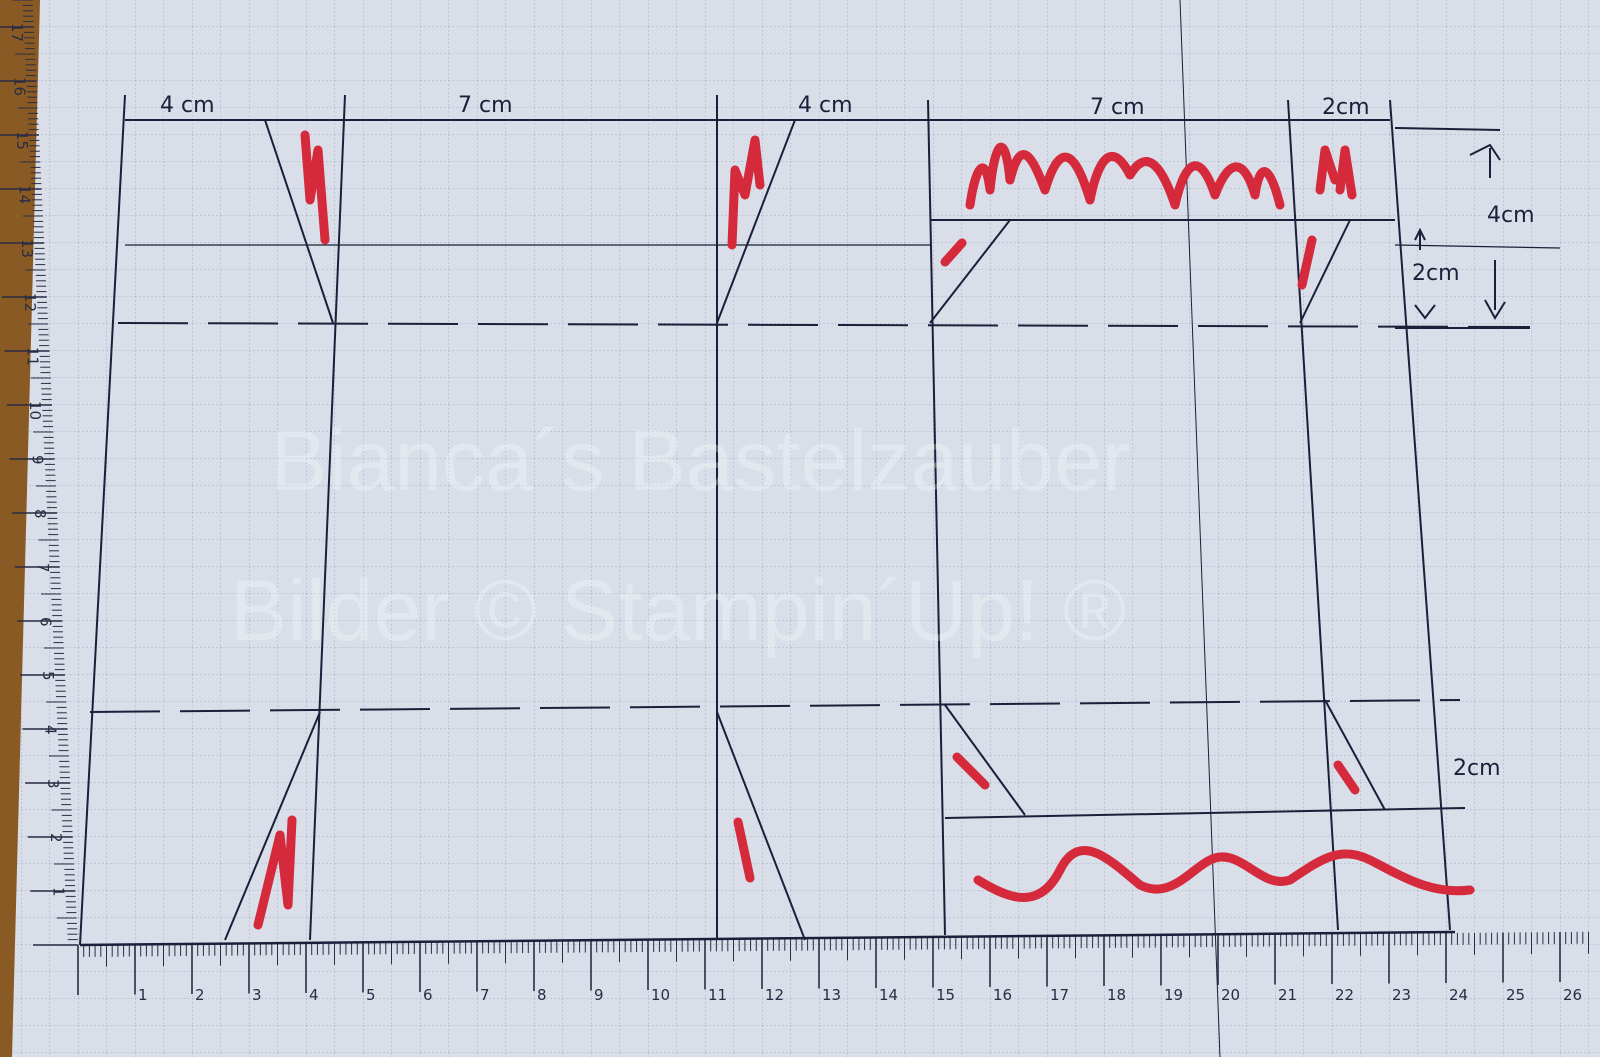 Image resolution: width=1600 pixels, height=1057 pixels. Describe the element at coordinates (1511, 215) in the screenshot. I see `label-right-4cm: 4cm` at that location.